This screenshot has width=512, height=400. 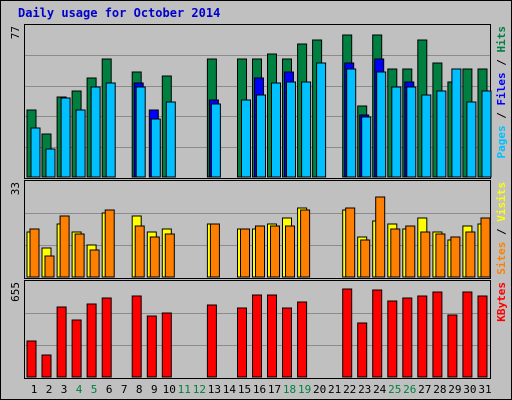 I want to click on day-label: 21, so click(x=334, y=389).